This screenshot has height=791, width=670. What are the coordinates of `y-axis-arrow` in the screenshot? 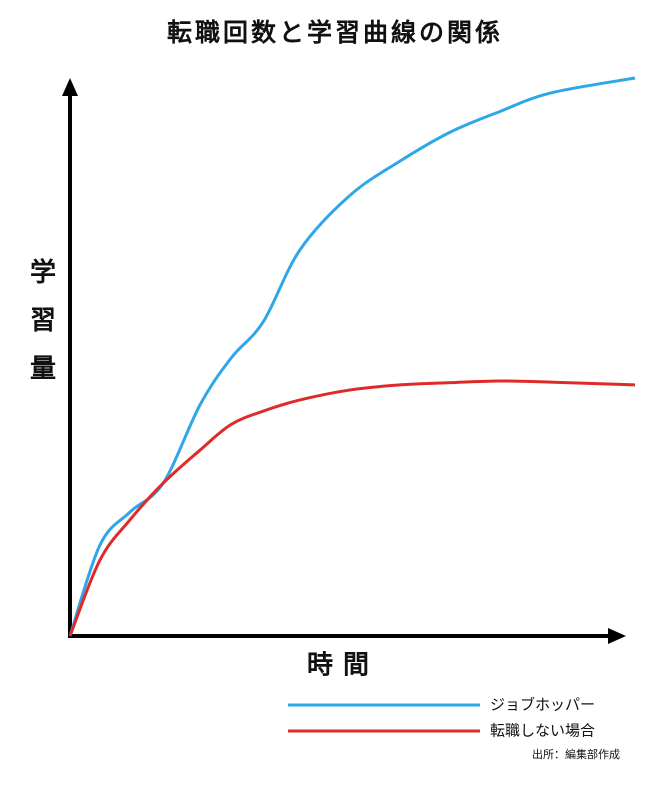 It's located at (70, 87).